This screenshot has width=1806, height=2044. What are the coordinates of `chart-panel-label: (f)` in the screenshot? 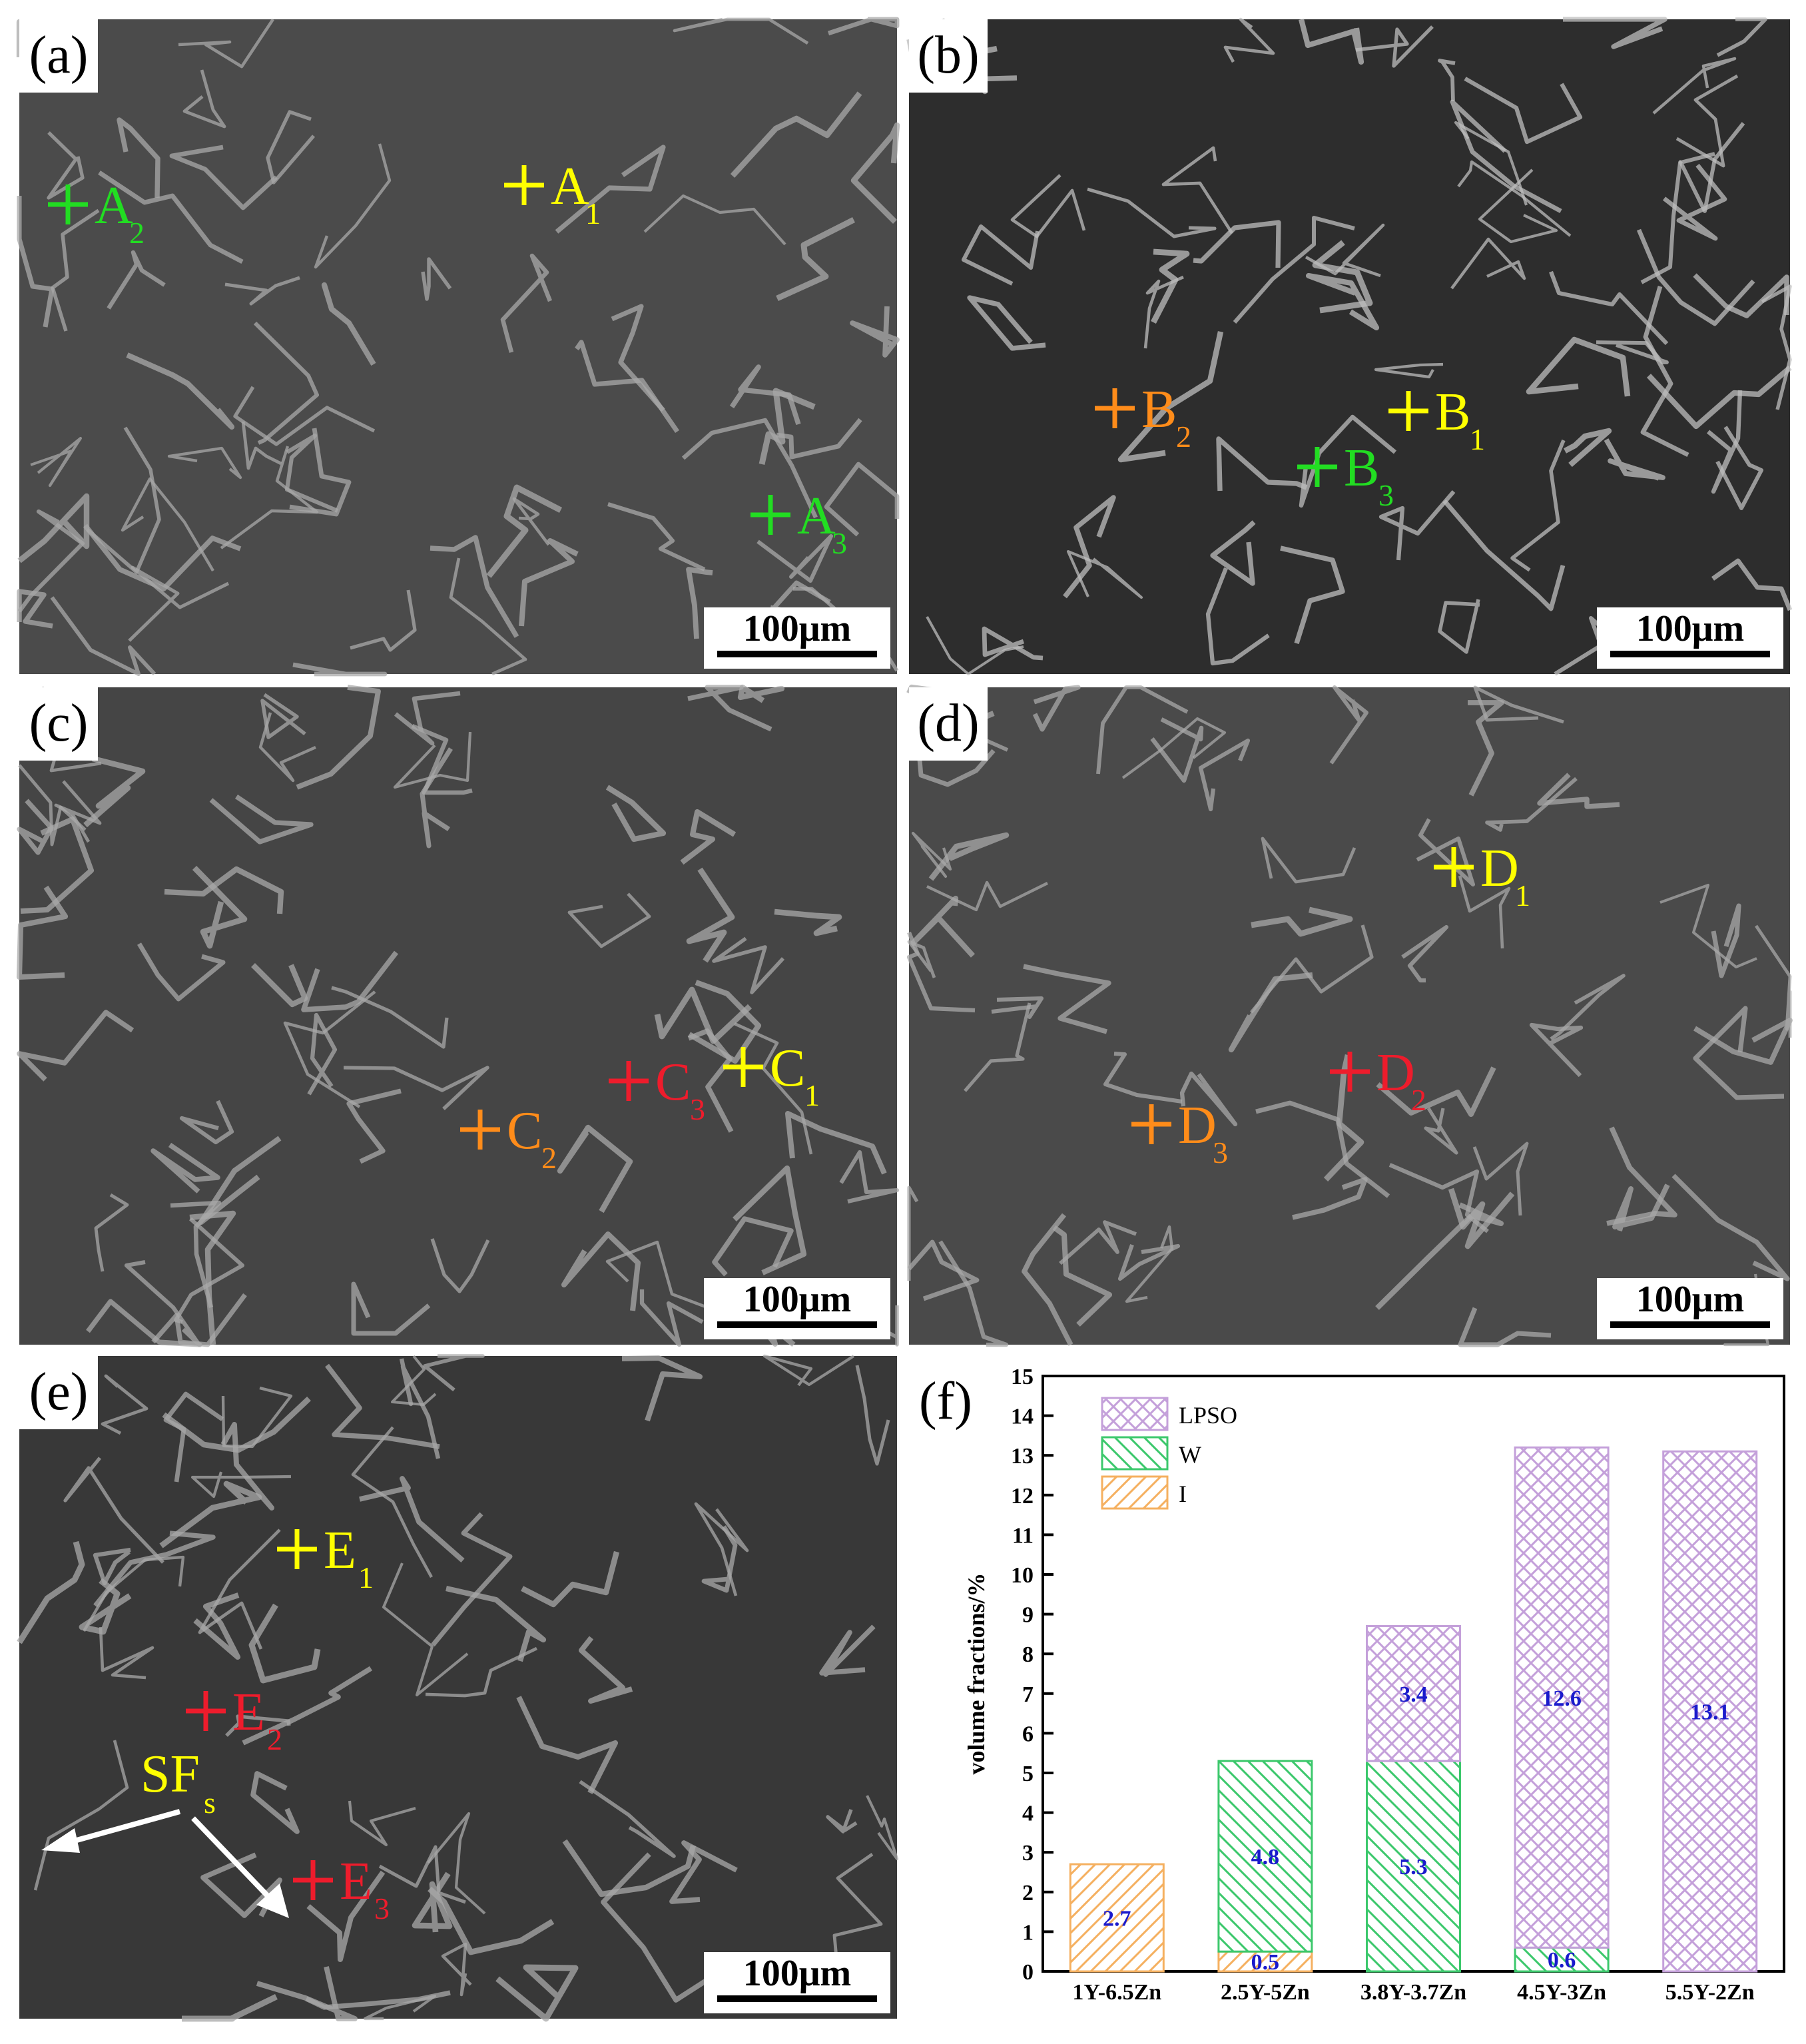 It's located at (945, 1402).